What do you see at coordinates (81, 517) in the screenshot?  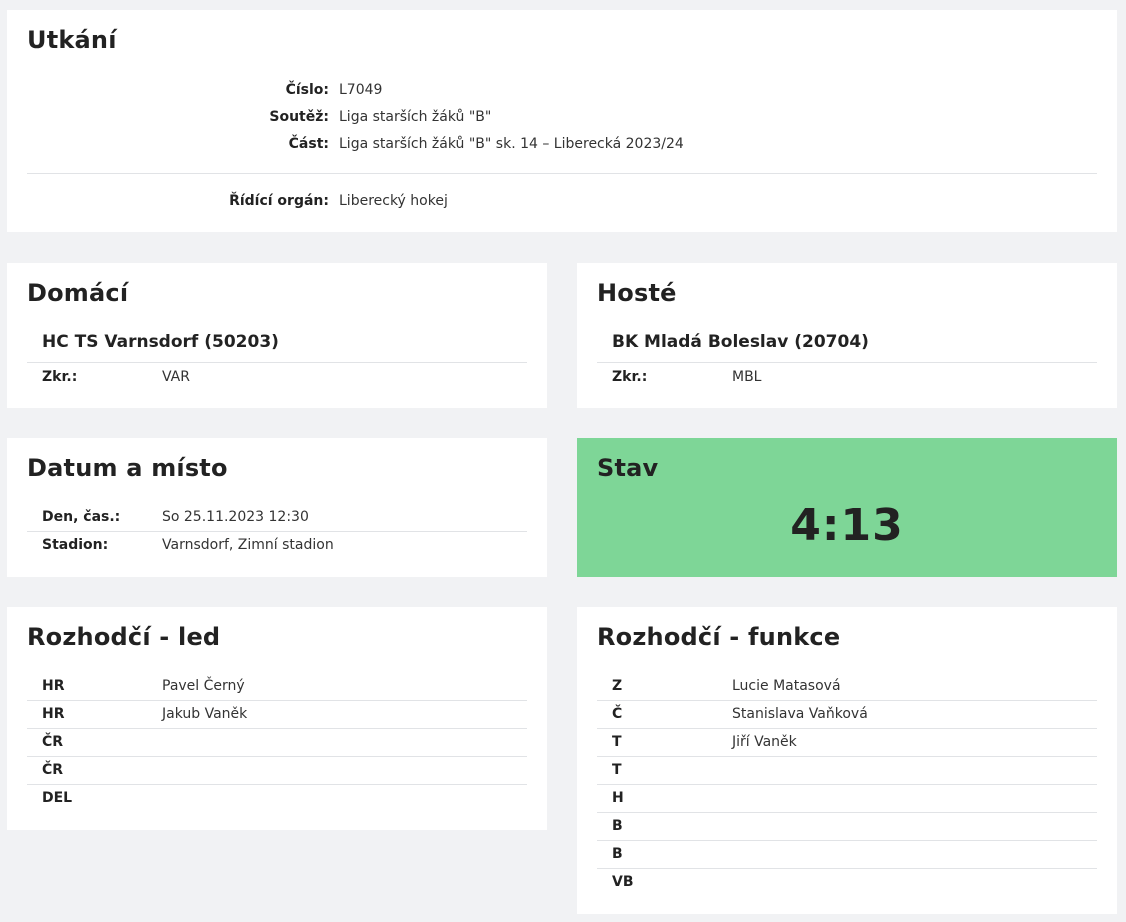 I see `datetime-label: Den, čas.:` at bounding box center [81, 517].